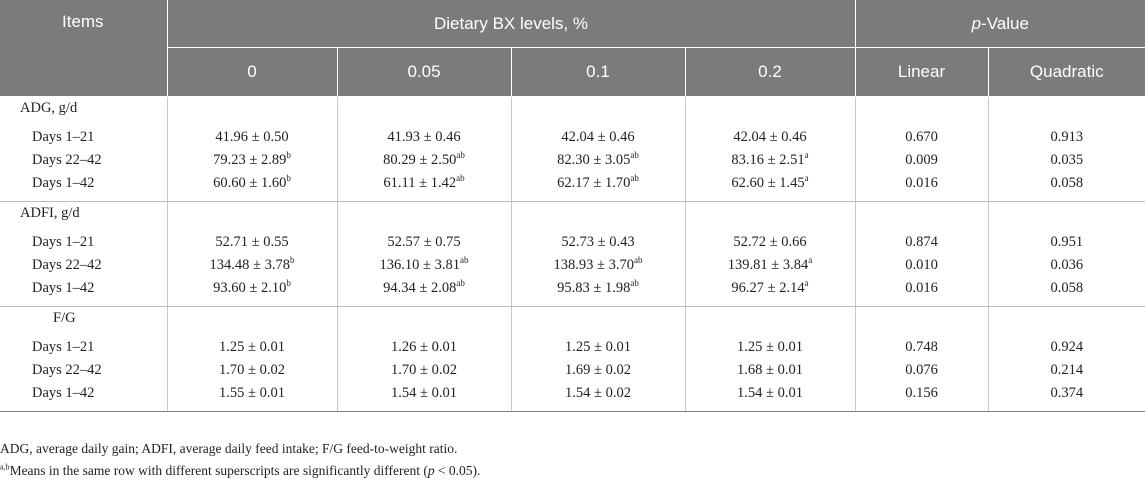 The image size is (1145, 484). What do you see at coordinates (594, 183) in the screenshot?
I see `cell-value: 62.17 ± 1.70` at bounding box center [594, 183].